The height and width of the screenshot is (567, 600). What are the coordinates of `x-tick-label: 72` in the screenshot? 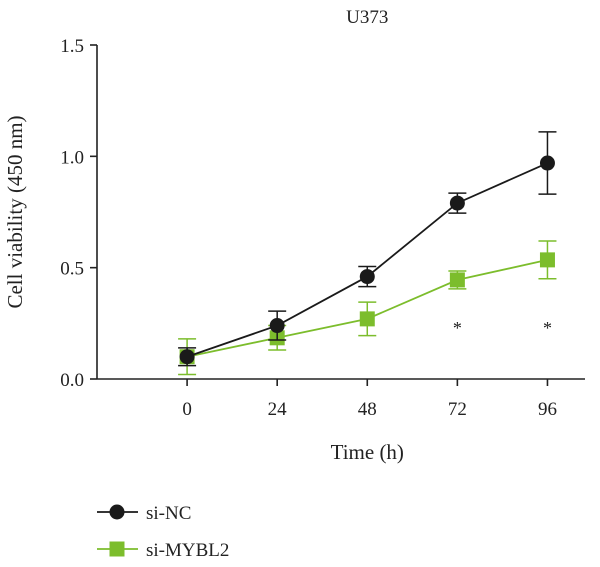 It's located at (457, 409).